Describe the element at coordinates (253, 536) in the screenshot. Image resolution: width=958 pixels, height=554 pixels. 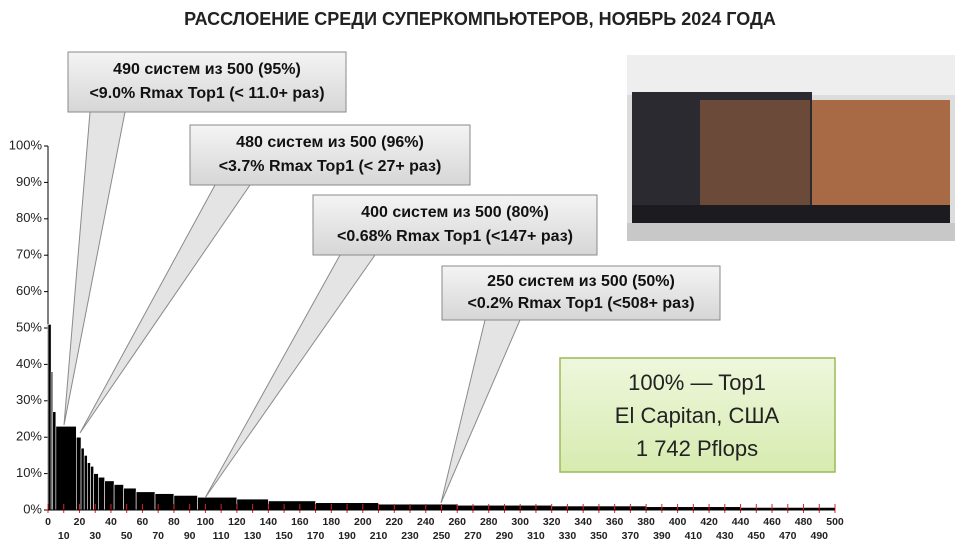
I see `x-tick-label: 130` at that location.